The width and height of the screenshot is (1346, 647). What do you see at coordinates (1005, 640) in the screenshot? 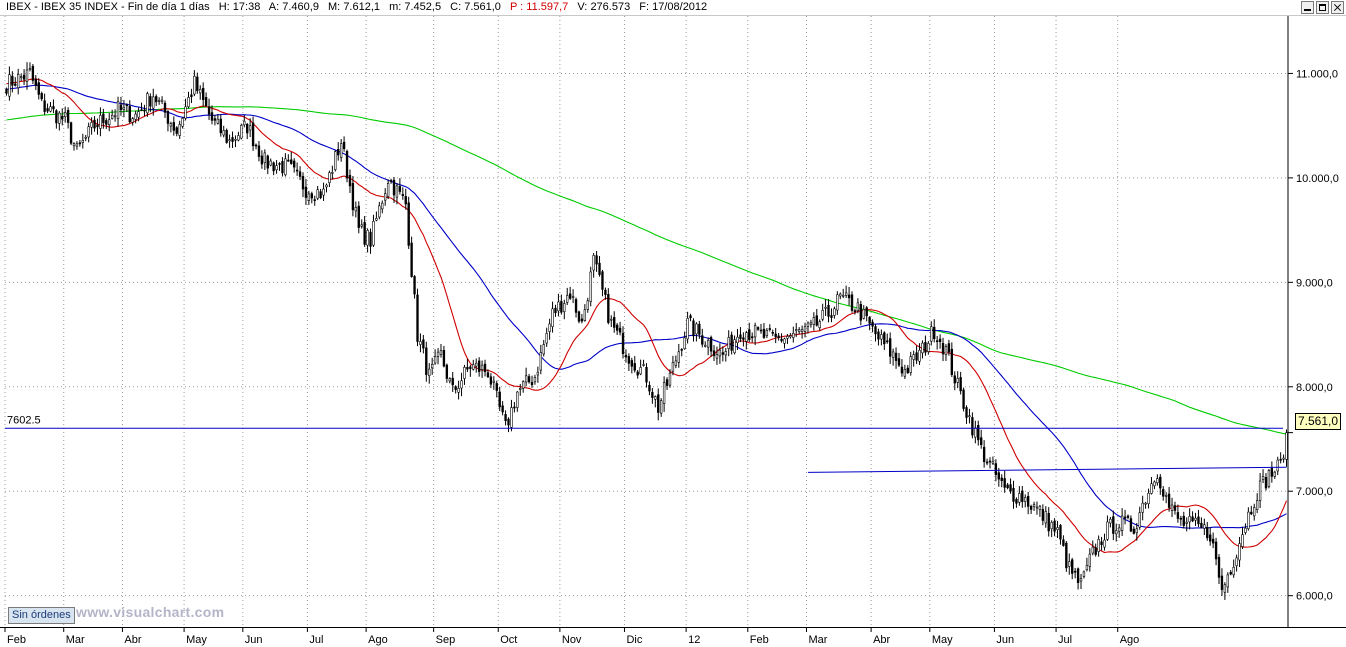
I see `x-tick-label: Jun` at bounding box center [1005, 640].